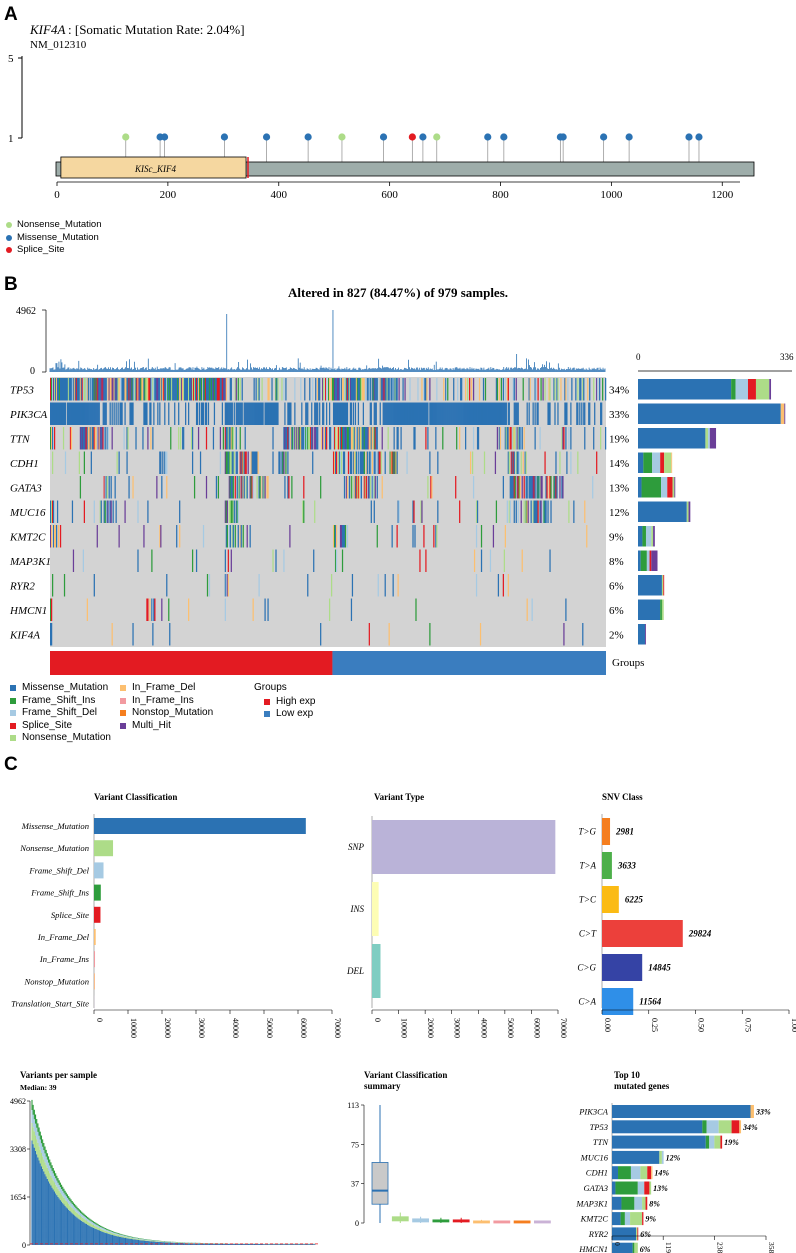  What do you see at coordinates (587, 1002) in the screenshot?
I see `snv-label-c-a: C>A` at bounding box center [587, 1002].